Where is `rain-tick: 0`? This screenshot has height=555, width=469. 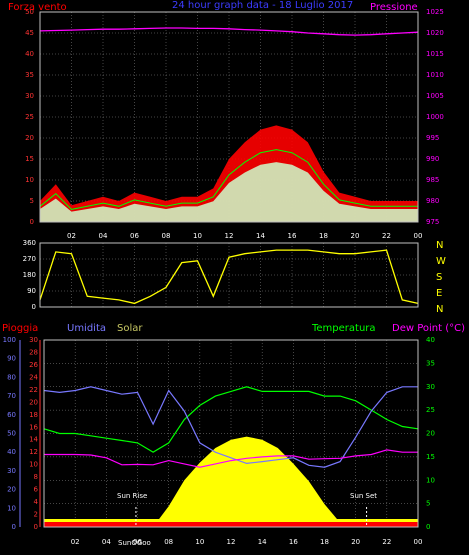 rain-tick: 0 is located at coordinates (36, 527).